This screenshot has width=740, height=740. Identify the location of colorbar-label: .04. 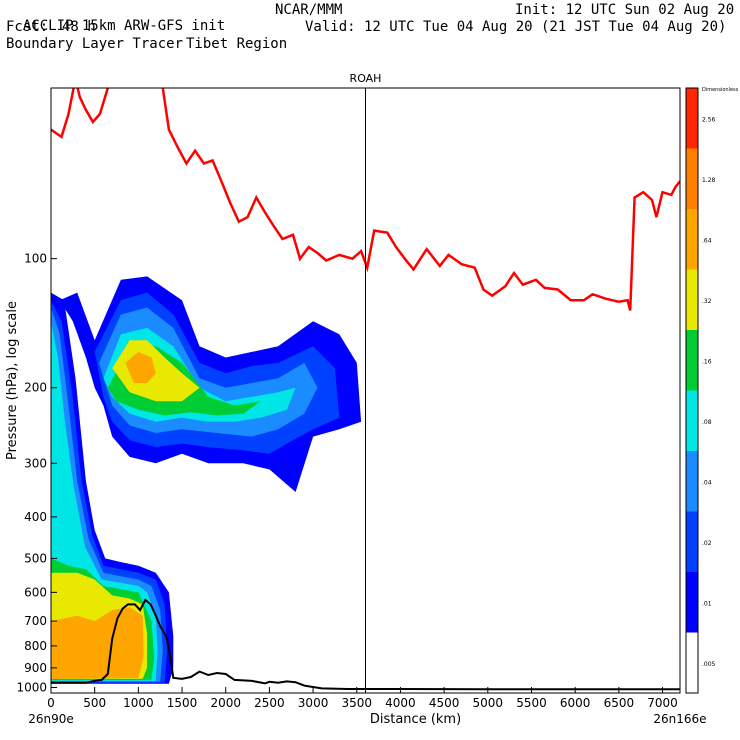
(707, 482).